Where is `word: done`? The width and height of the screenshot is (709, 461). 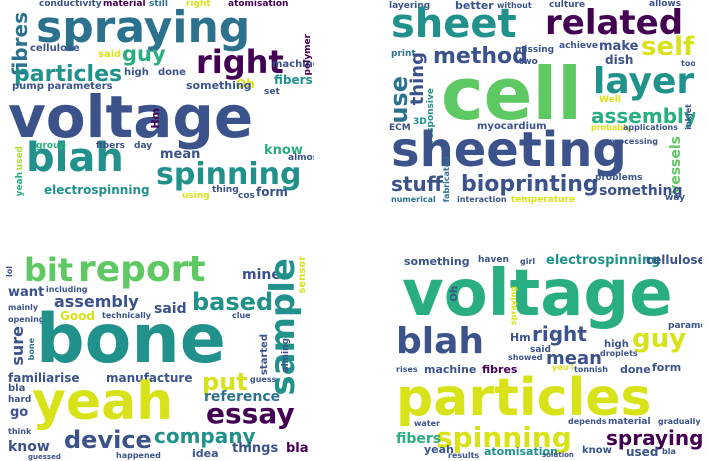 word: done is located at coordinates (635, 369).